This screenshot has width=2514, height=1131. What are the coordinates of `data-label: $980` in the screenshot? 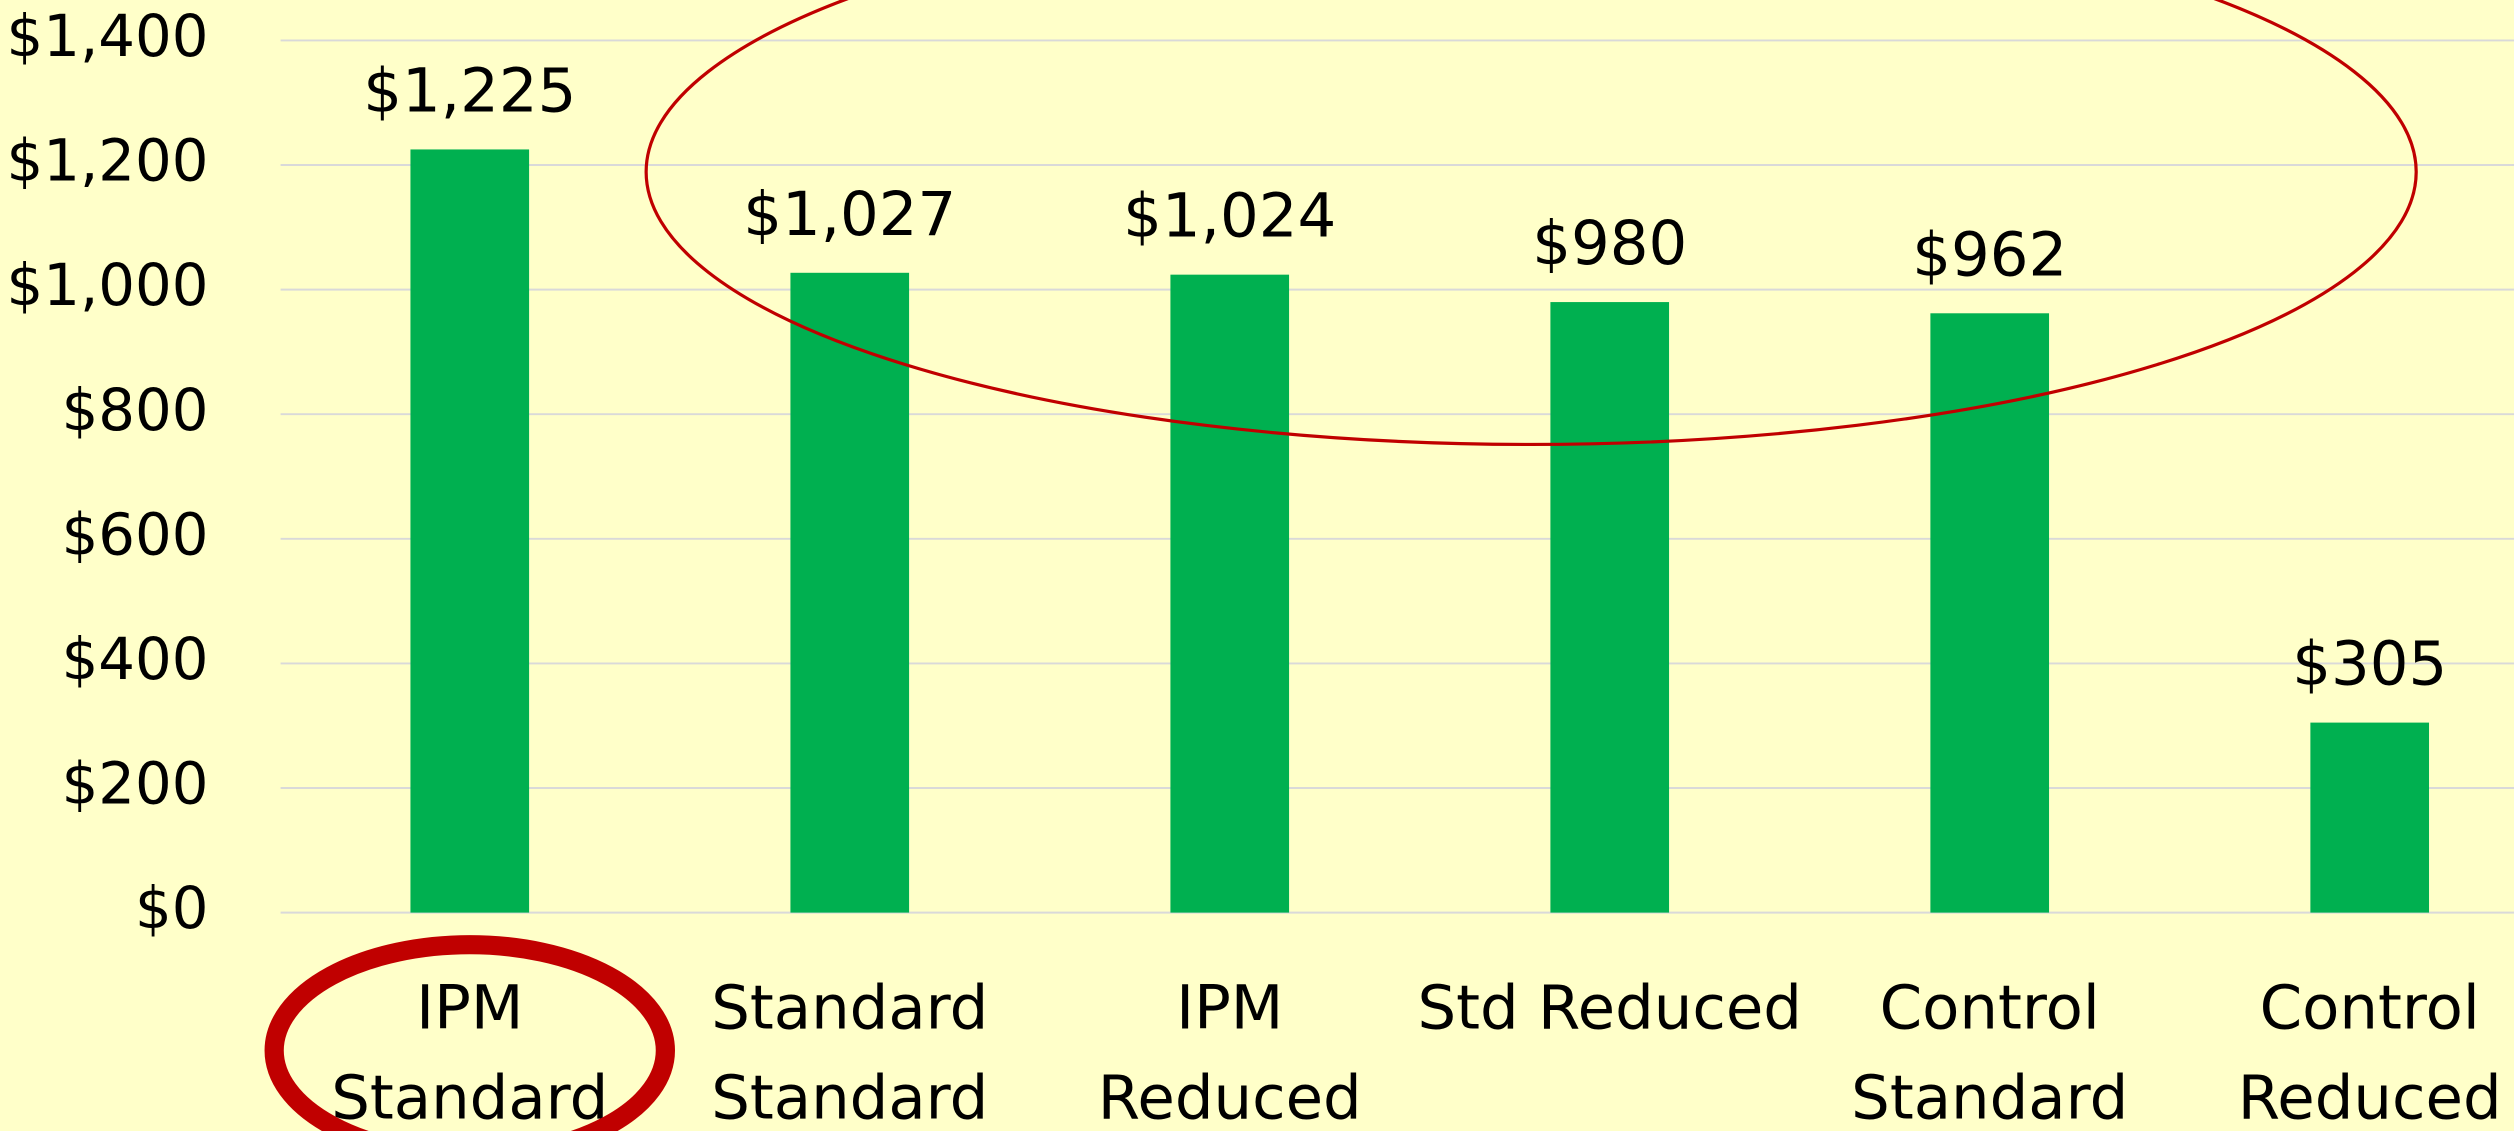 It's located at (1609, 243).